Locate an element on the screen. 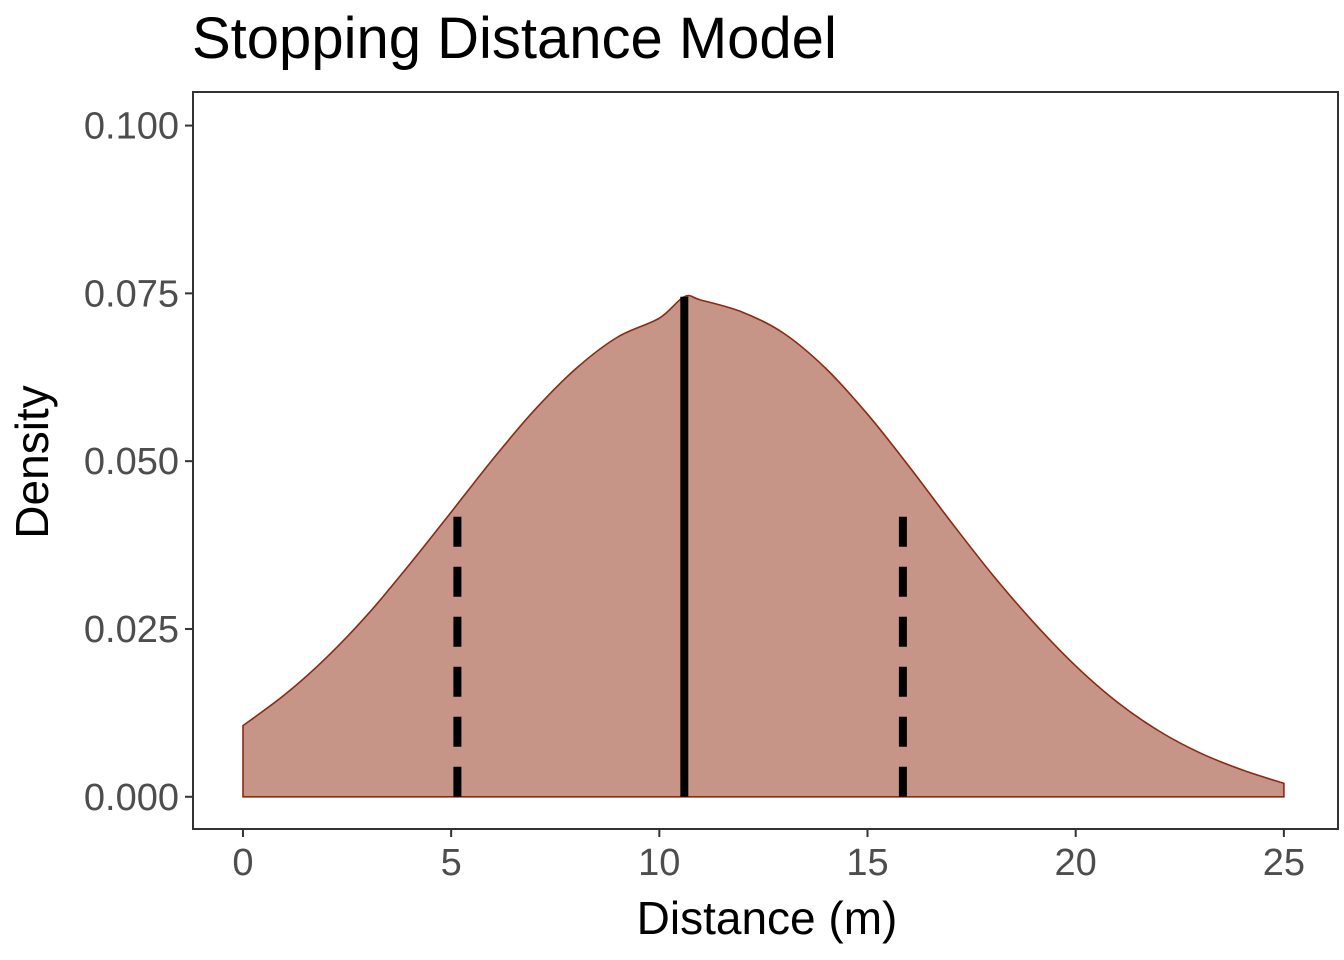 Image resolution: width=1344 pixels, height=960 pixels. x-tick-label: 20 is located at coordinates (1076, 863).